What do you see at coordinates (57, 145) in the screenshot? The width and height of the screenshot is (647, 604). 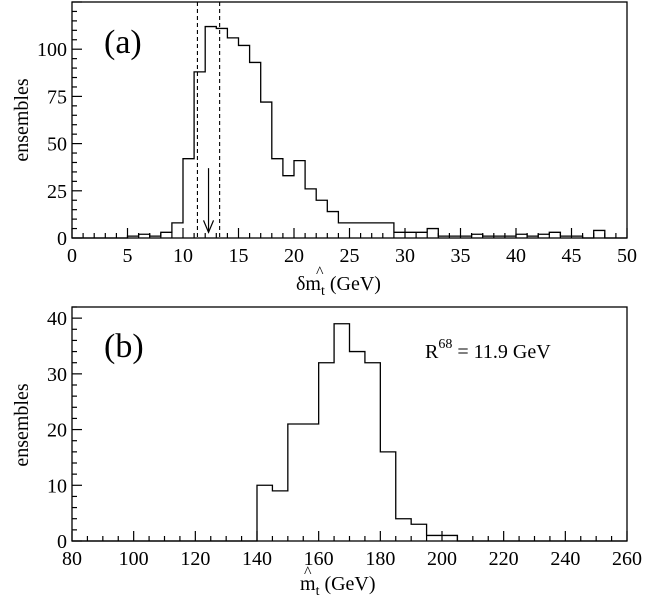 I see `y-tick-label-a: 50` at bounding box center [57, 145].